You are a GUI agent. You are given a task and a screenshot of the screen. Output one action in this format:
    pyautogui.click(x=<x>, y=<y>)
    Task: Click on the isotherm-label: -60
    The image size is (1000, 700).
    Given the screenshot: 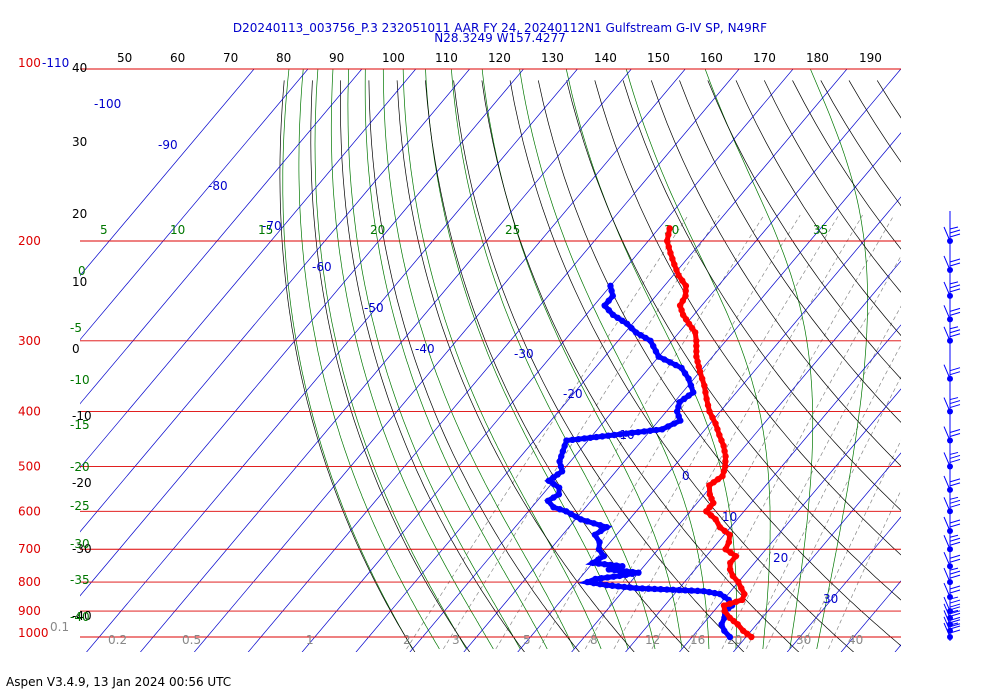 What is the action you would take?
    pyautogui.click(x=322, y=267)
    